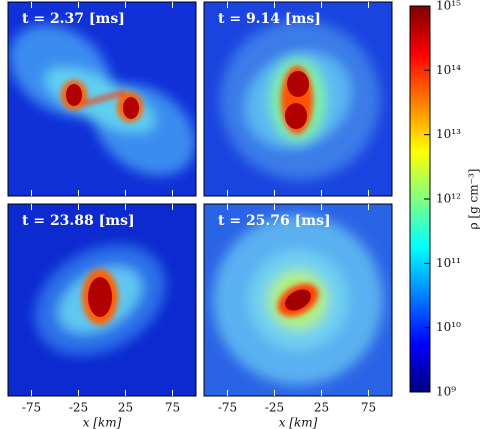  I want to click on colorbar-label: ρ [g cm⁻³], so click(473, 199).